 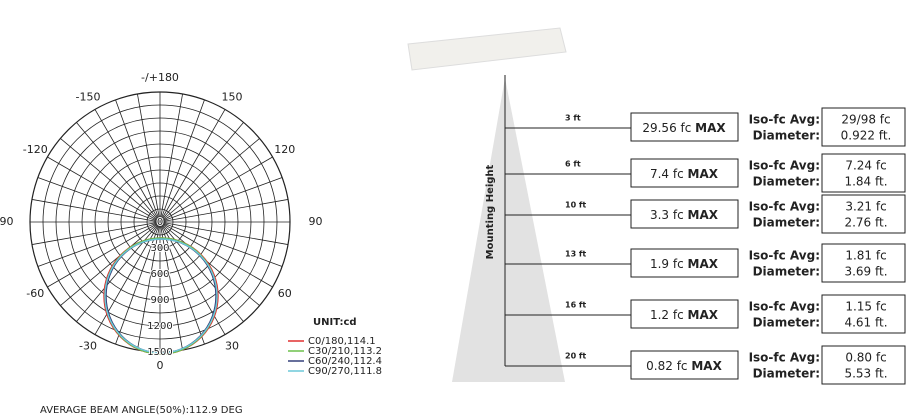 I want to click on angle-label: -60, so click(x=35, y=293).